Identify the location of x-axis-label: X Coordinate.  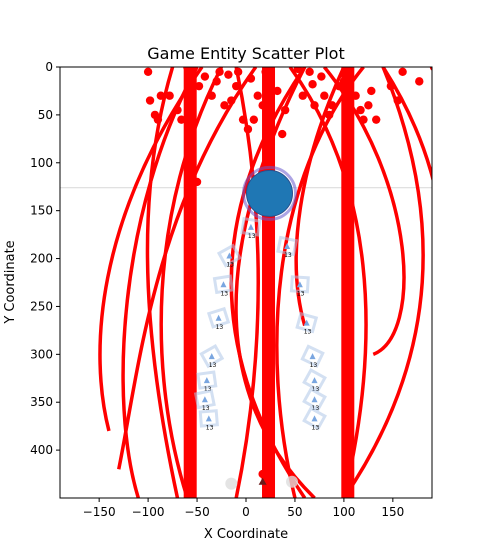
(246, 534).